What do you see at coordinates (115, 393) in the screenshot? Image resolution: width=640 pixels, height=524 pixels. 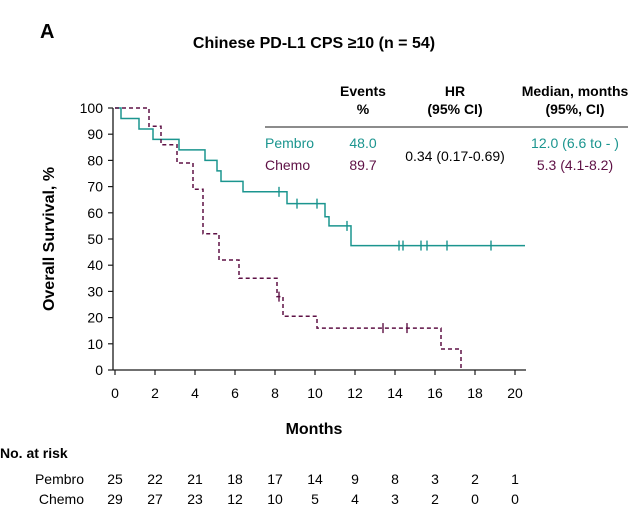 I see `x-tick-label: 0` at bounding box center [115, 393].